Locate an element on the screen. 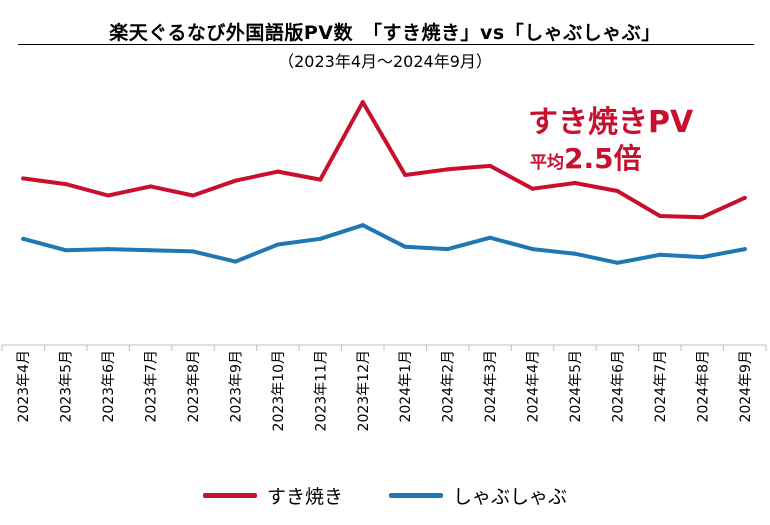  x-tick-label: 2024年3月 is located at coordinates (491, 386).